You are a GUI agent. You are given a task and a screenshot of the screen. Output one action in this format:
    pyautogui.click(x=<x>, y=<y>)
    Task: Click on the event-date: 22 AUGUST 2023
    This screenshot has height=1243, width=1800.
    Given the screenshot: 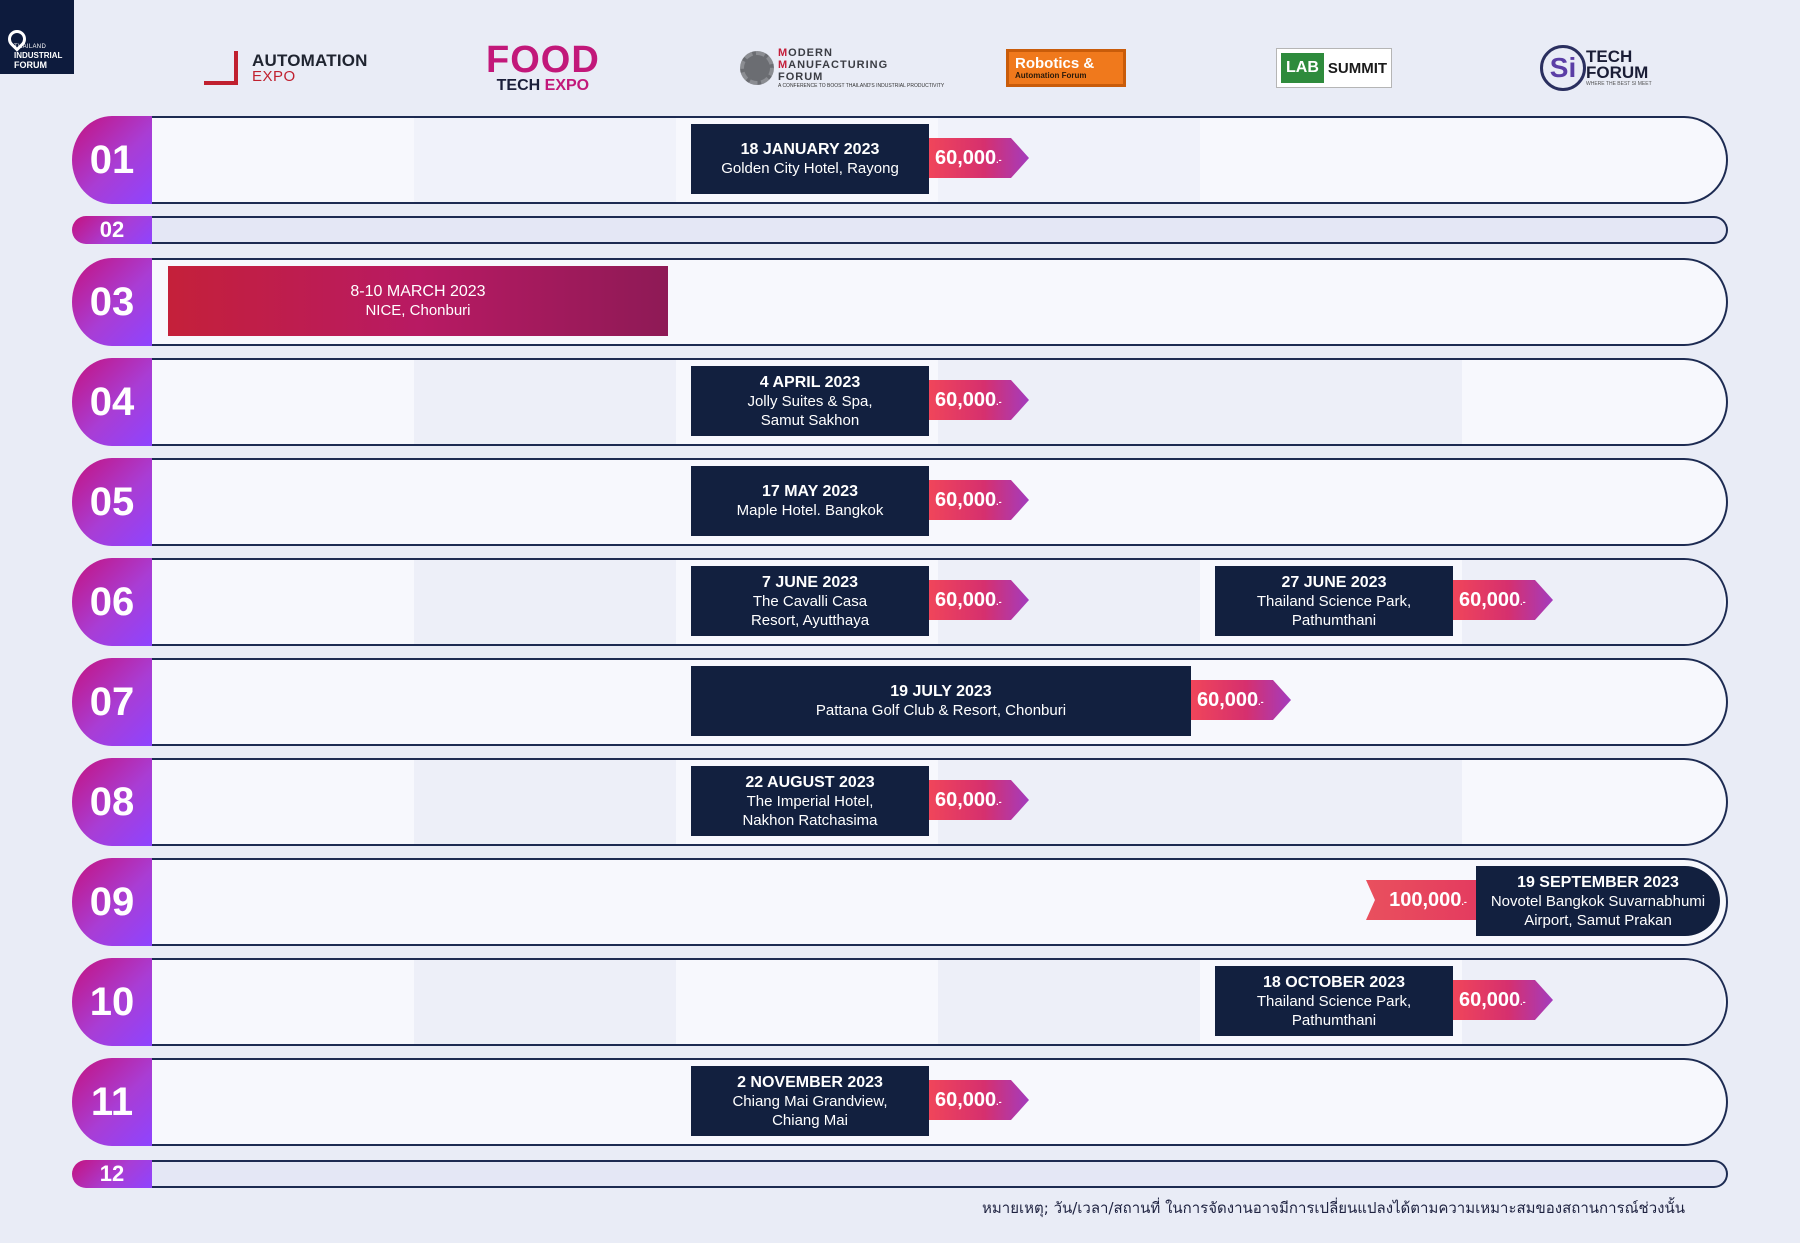 What is the action you would take?
    pyautogui.click(x=810, y=782)
    